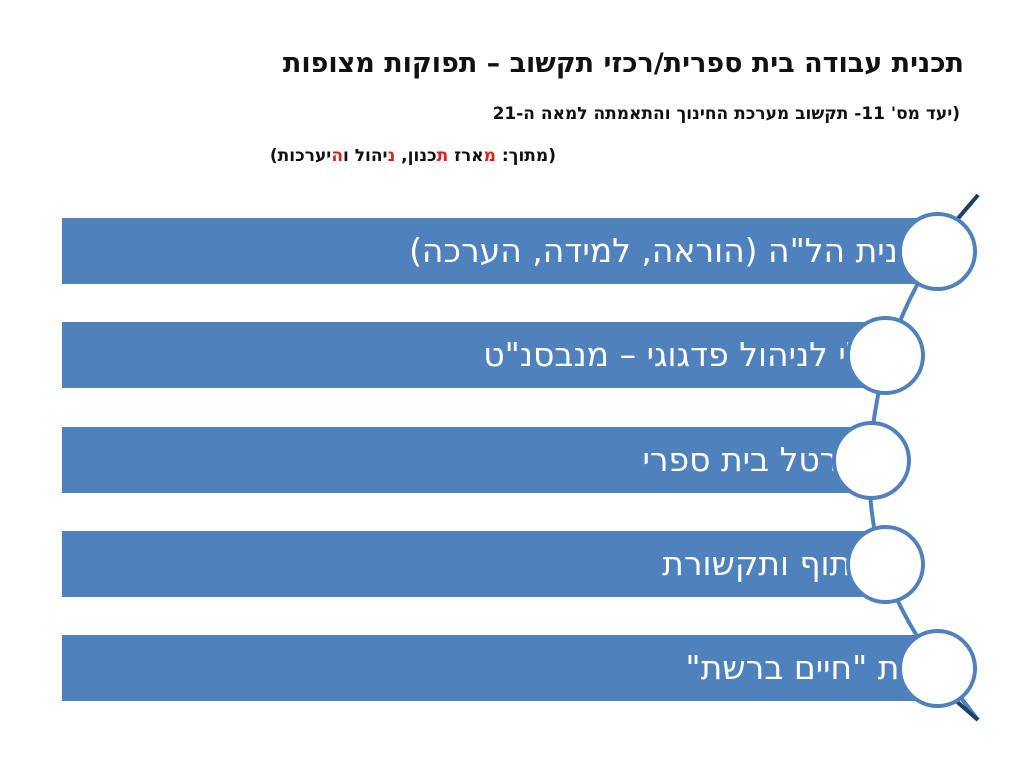 This screenshot has height=768, width=1024. I want to click on source-word-1: ארז, so click(466, 156).